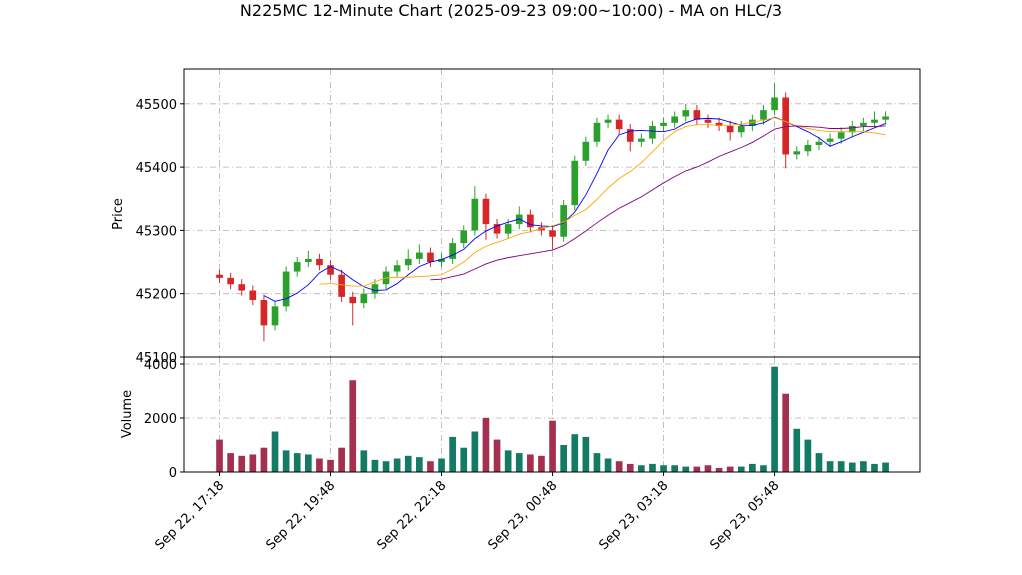  Describe the element at coordinates (745, 515) in the screenshot. I see `x-tick-label: Sep 23, 05:48` at that location.